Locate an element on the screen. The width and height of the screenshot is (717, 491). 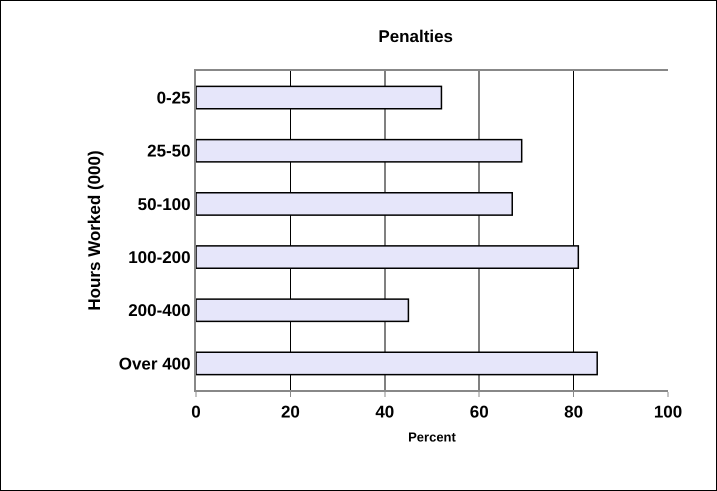
x-tick-label: 60 is located at coordinates (479, 412).